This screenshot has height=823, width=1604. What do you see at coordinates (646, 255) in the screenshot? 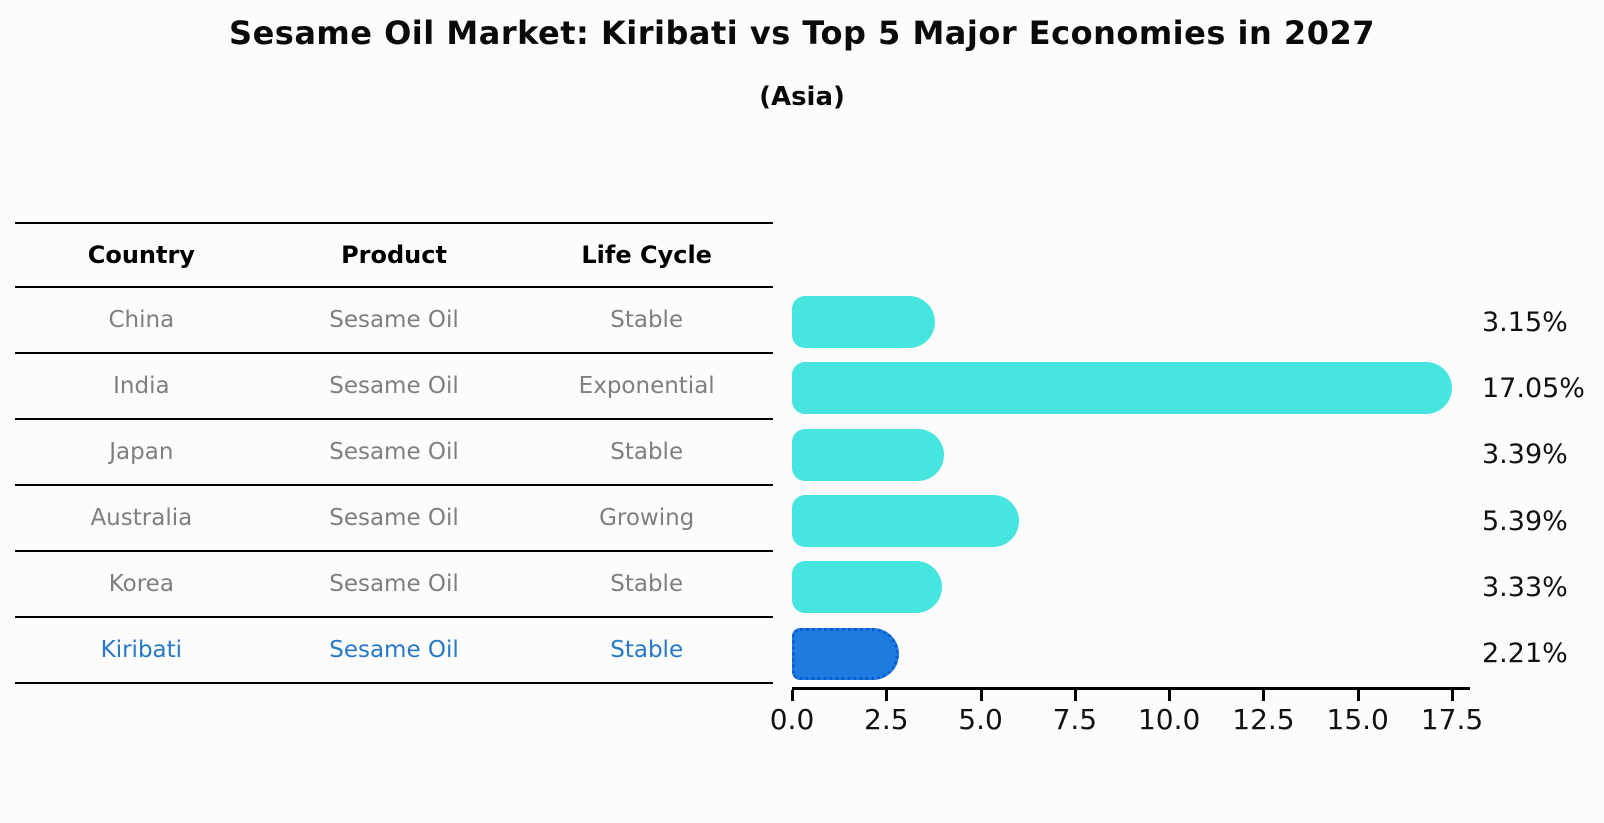
I see `header-life-cycle: Life Cycle` at bounding box center [646, 255].